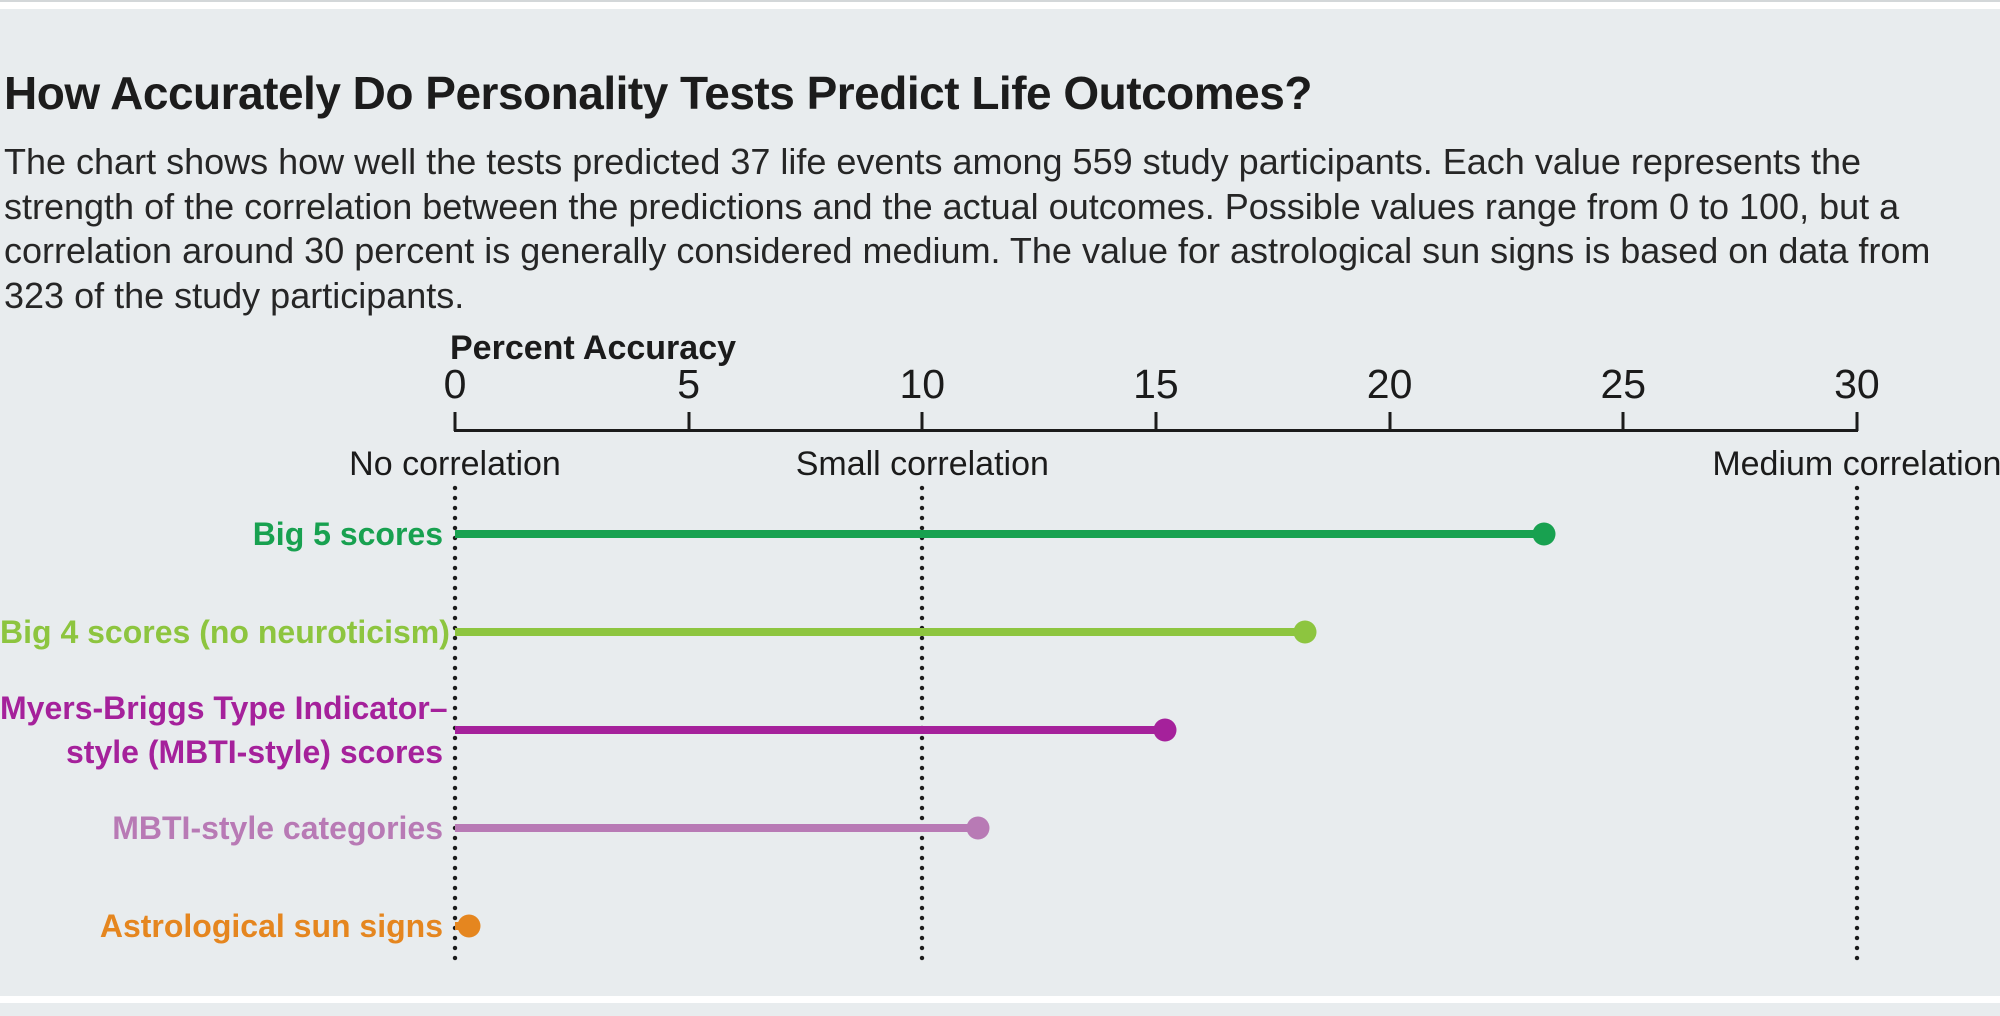 Image resolution: width=2000 pixels, height=1016 pixels. I want to click on row-label-line: Myers-Briggs Type Indicator–, so click(224, 708).